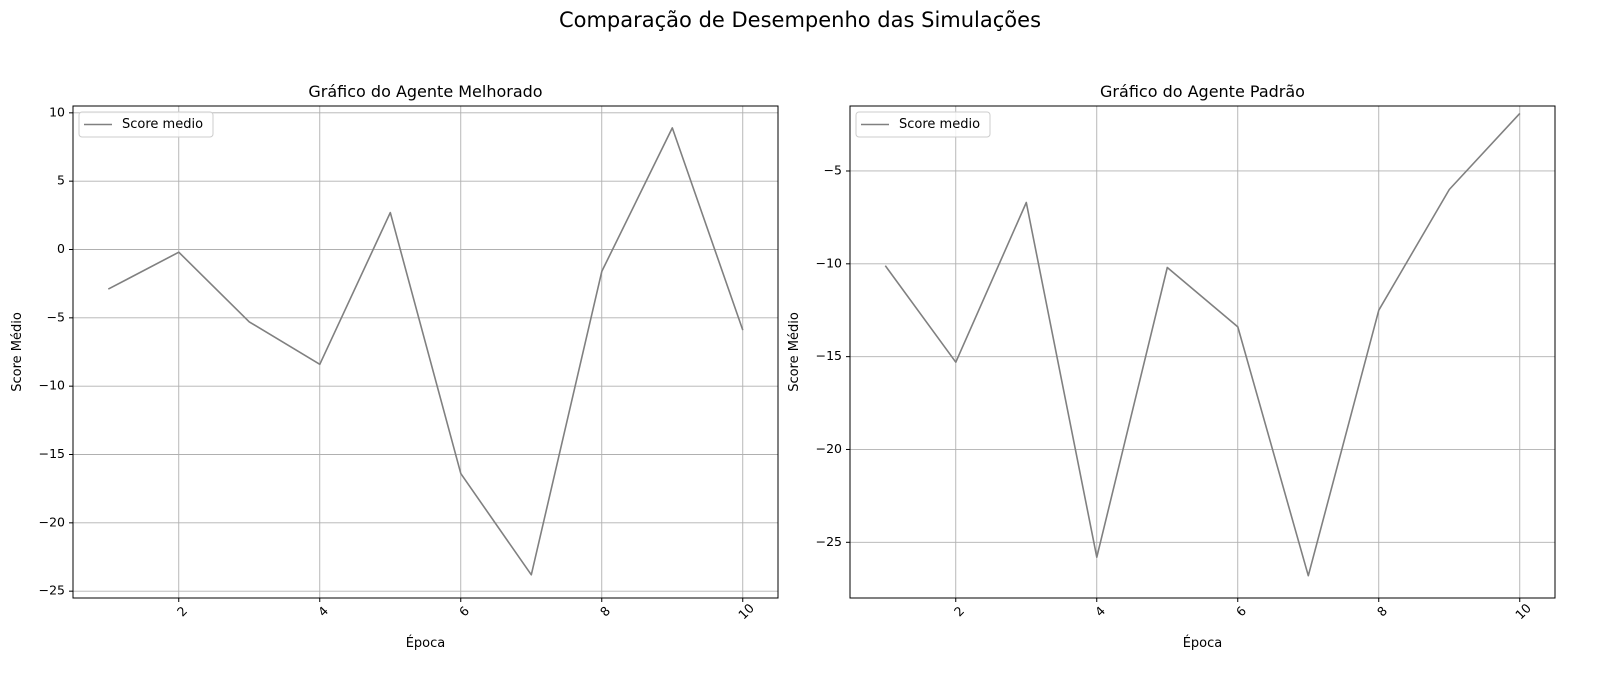 This screenshot has width=1600, height=700. What do you see at coordinates (959, 611) in the screenshot?
I see `x-tick-label: 2` at bounding box center [959, 611].